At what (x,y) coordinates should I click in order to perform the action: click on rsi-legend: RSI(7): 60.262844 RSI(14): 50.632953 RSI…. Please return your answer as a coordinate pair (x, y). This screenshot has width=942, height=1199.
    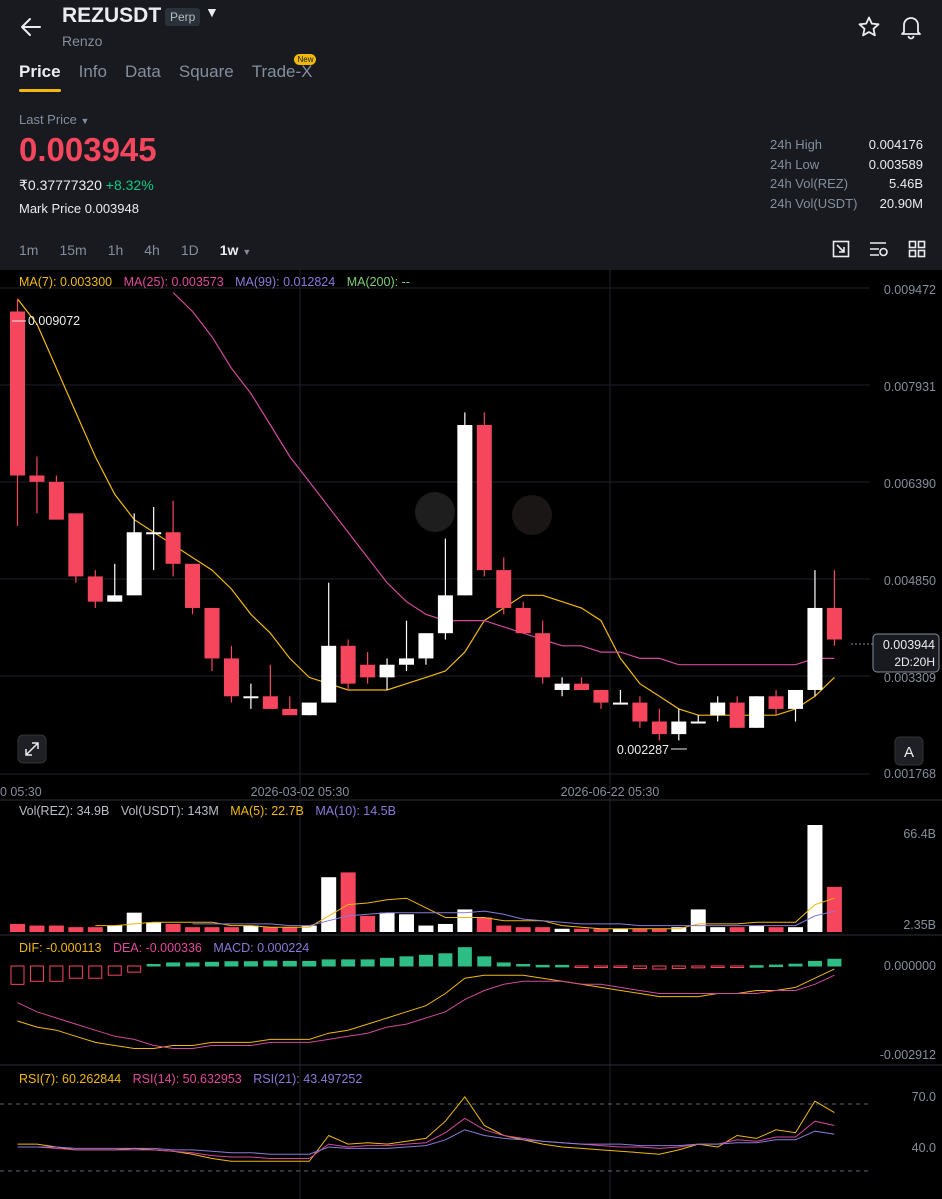
    Looking at the image, I should click on (190, 1079).